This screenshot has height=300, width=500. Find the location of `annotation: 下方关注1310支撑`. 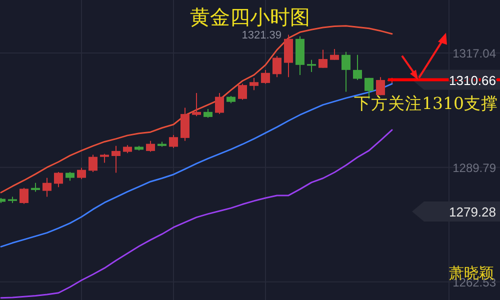

annotation: 下方关注1310支撑 is located at coordinates (426, 103).